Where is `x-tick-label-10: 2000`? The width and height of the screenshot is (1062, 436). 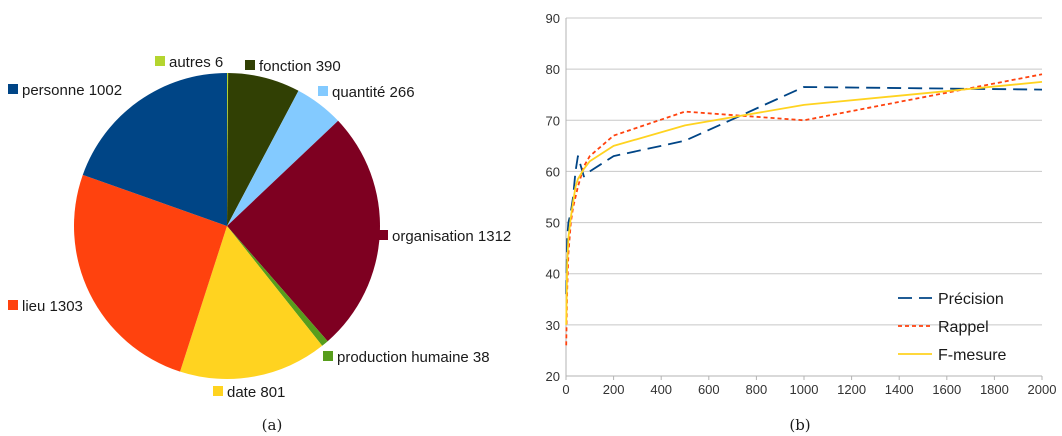
x-tick-label-10: 2000 is located at coordinates (1042, 389).